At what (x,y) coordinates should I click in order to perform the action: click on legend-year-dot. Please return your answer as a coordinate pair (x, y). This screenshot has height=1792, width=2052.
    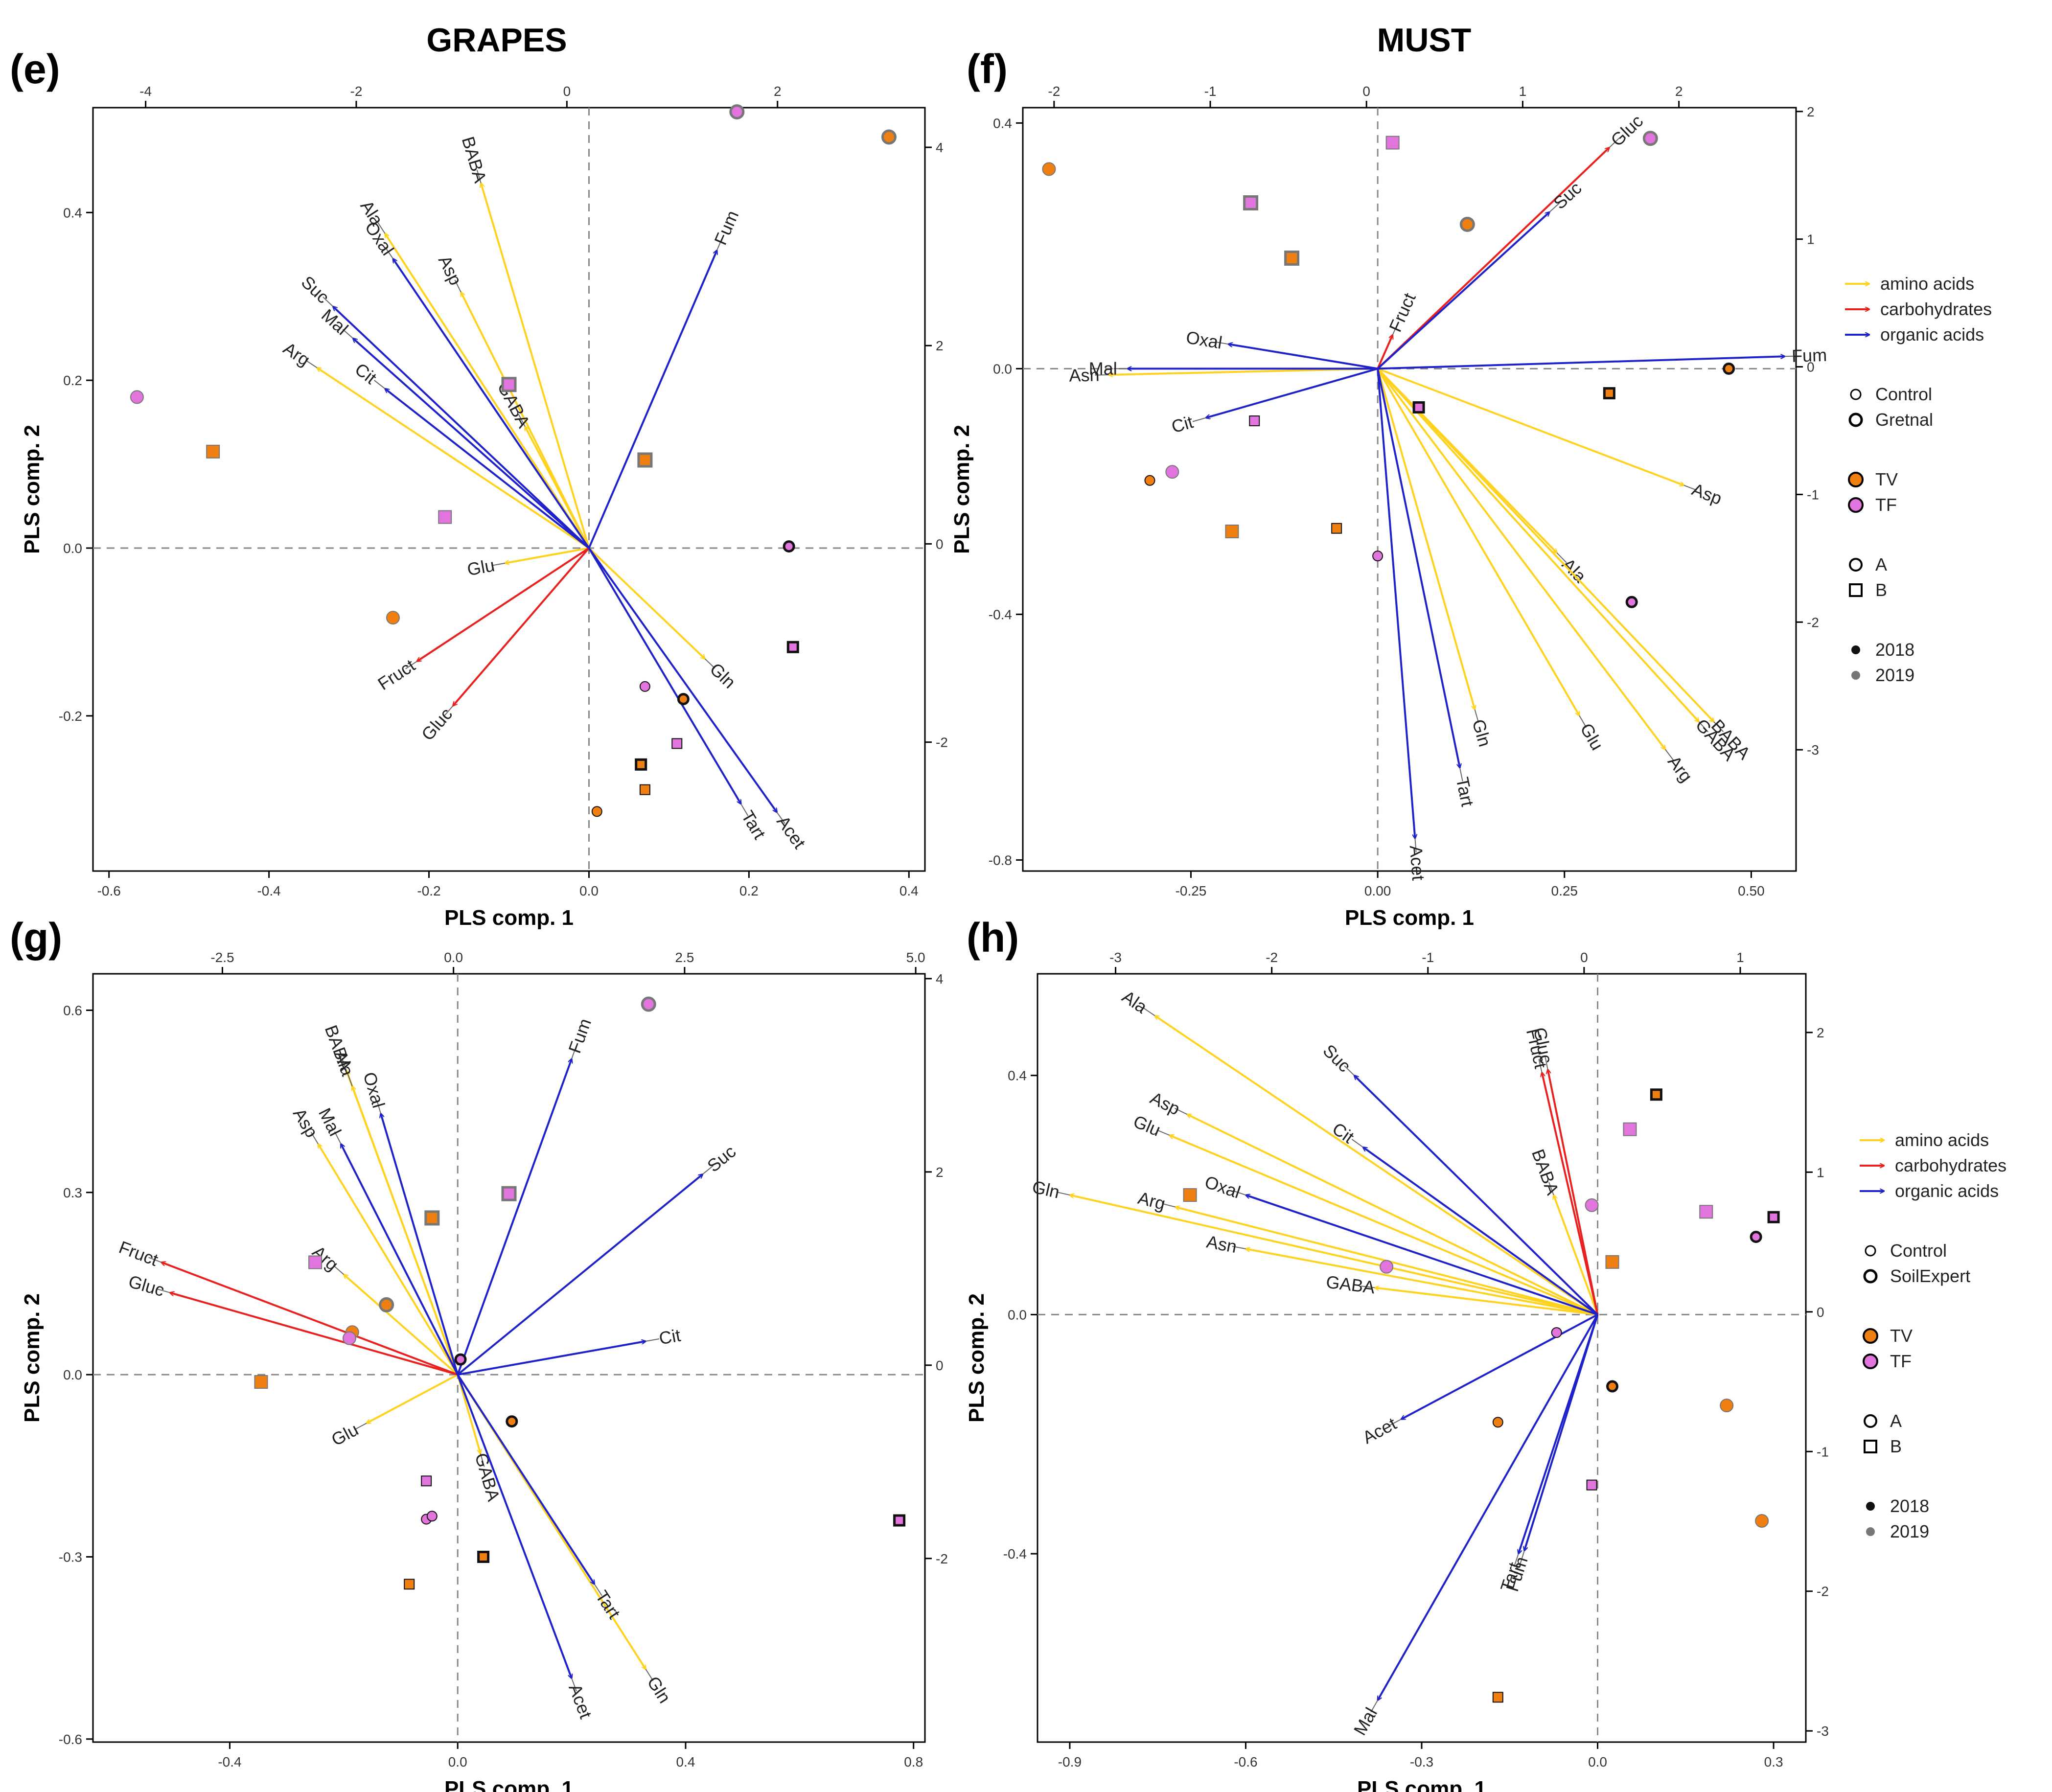
    Looking at the image, I should click on (1870, 1531).